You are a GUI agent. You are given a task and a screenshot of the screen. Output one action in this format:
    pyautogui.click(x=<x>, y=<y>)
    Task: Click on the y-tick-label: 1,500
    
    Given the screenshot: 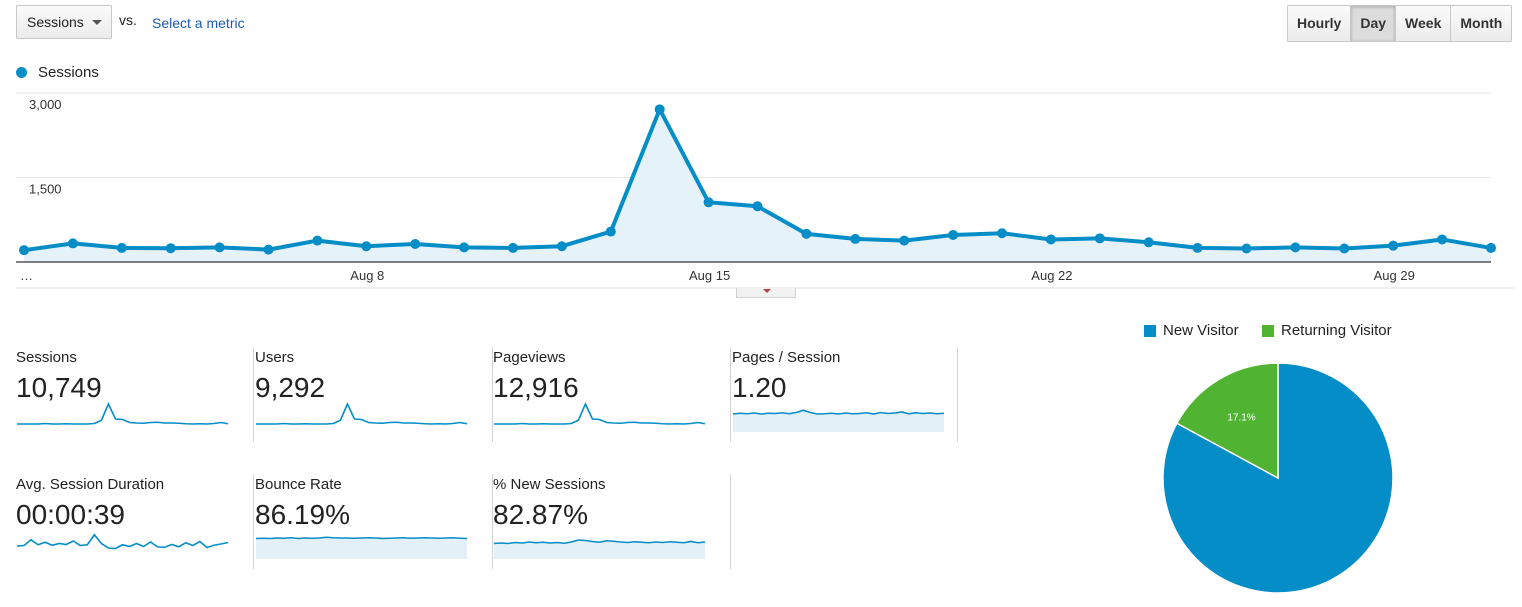 What is the action you would take?
    pyautogui.click(x=45, y=189)
    